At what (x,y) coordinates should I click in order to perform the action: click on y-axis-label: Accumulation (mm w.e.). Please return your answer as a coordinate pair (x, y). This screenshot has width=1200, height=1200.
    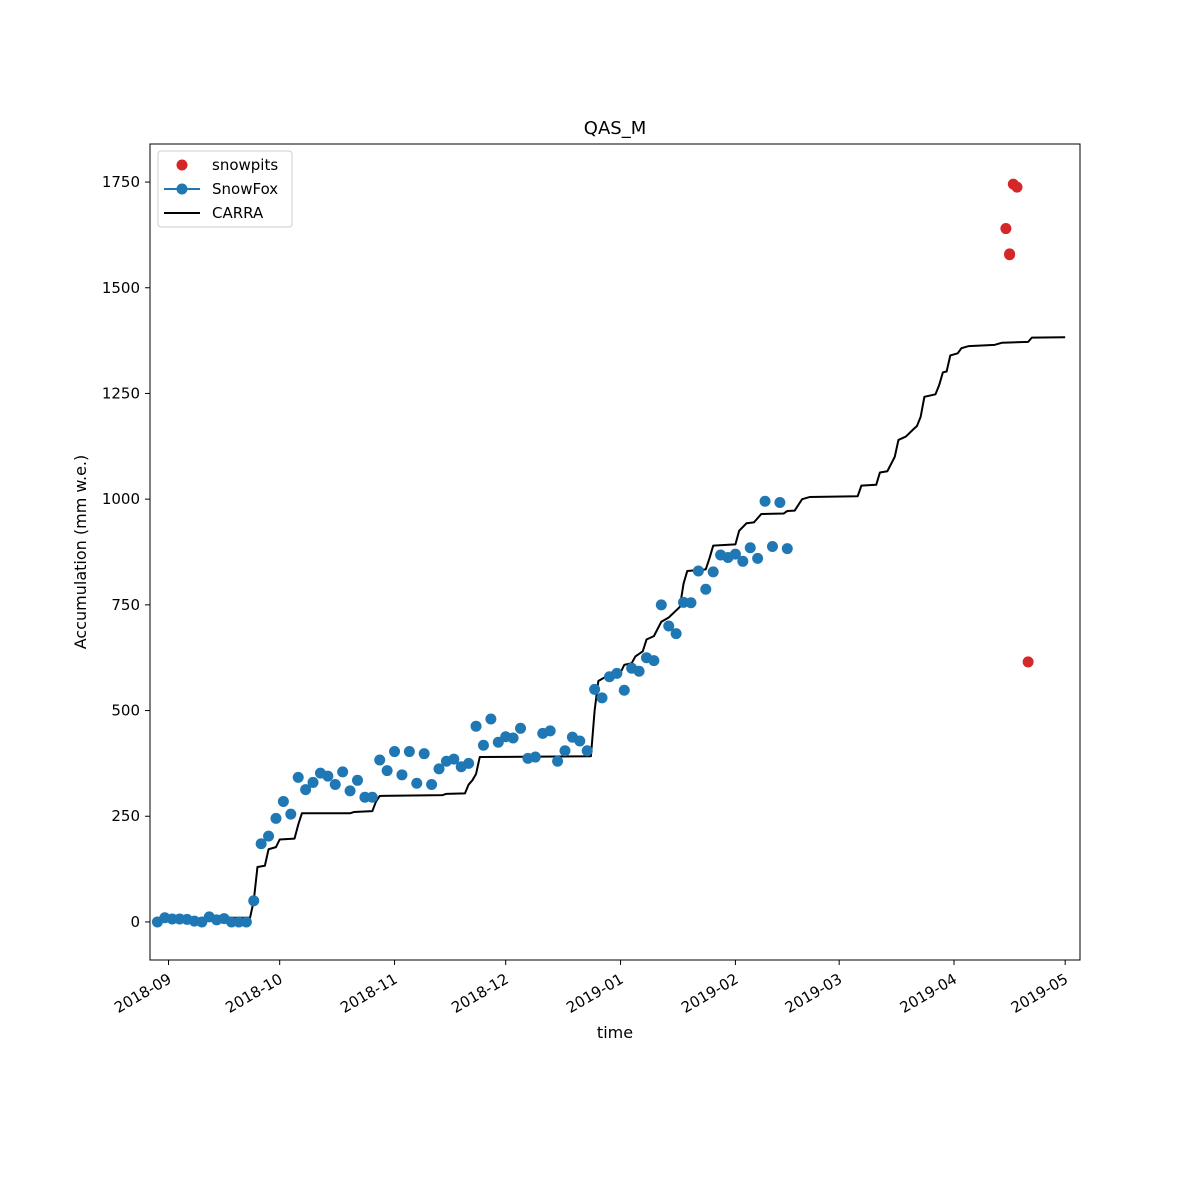
    Looking at the image, I should click on (80, 552).